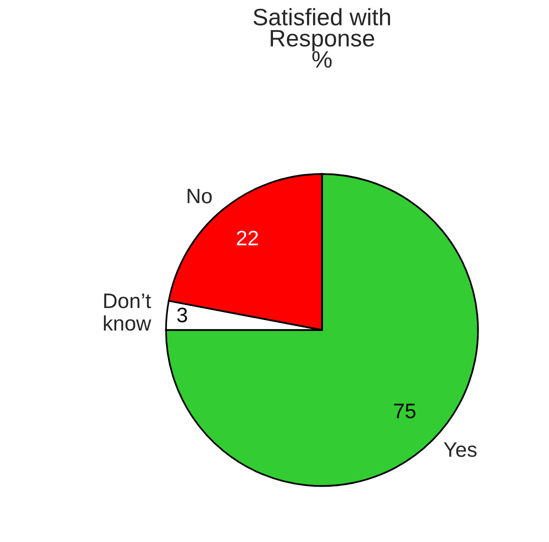  Describe the element at coordinates (128, 312) in the screenshot. I see `slice-label: Don’t know` at that location.